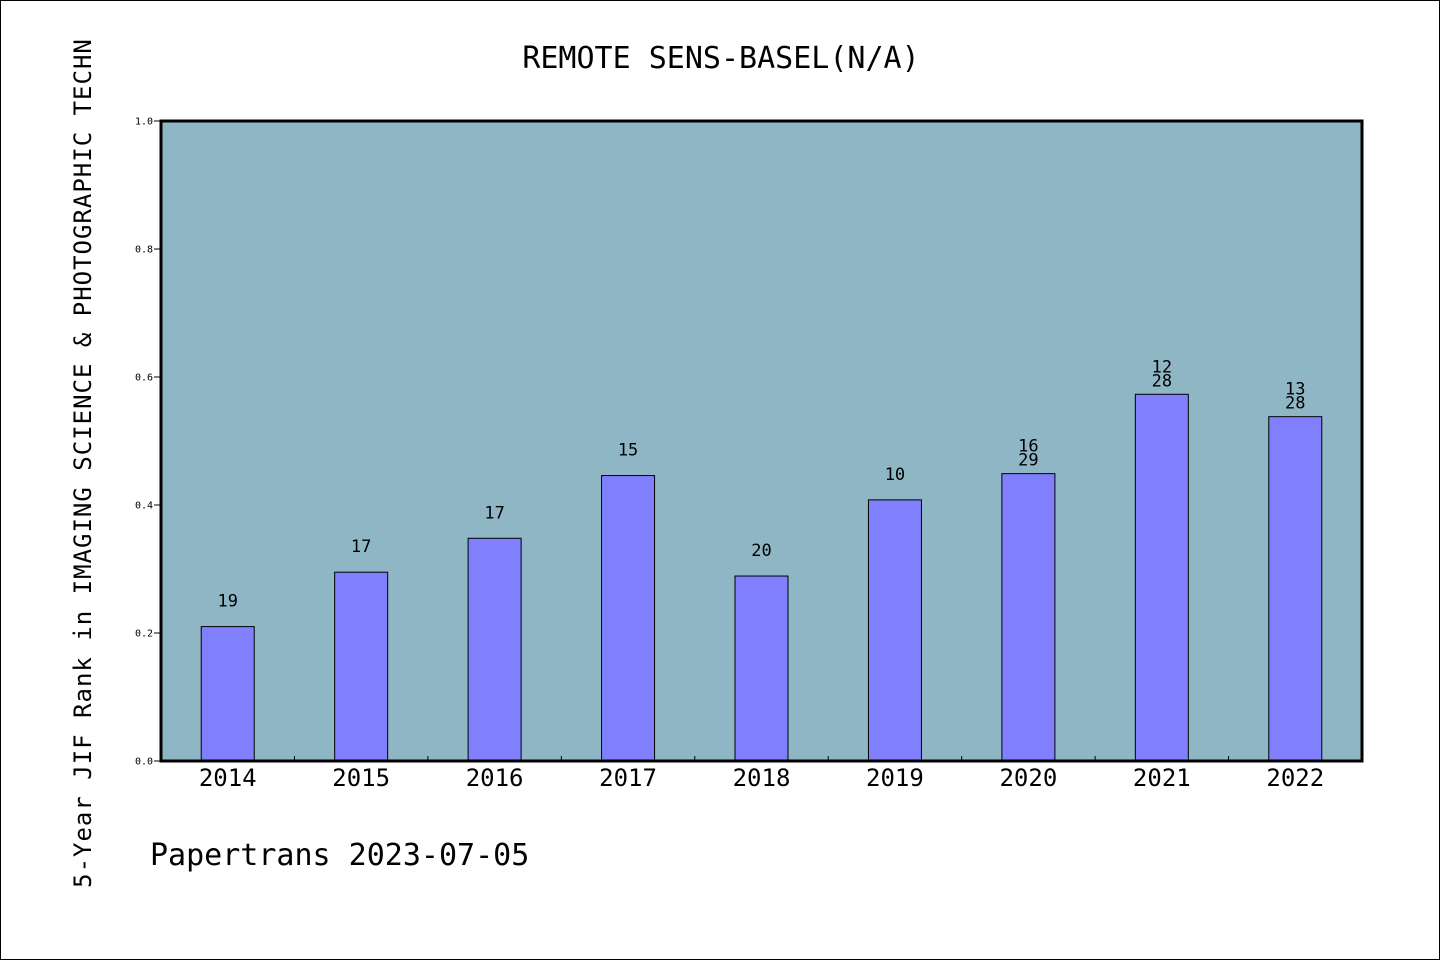 The height and width of the screenshot is (961, 1440). I want to click on bar-label: 29, so click(1028, 461).